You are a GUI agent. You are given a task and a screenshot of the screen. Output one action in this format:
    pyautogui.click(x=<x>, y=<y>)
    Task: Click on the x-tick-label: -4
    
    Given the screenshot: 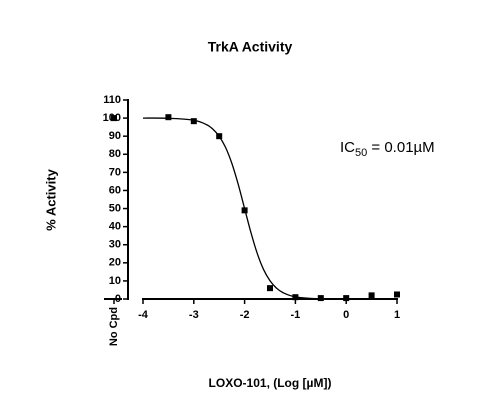 What is the action you would take?
    pyautogui.click(x=143, y=315)
    